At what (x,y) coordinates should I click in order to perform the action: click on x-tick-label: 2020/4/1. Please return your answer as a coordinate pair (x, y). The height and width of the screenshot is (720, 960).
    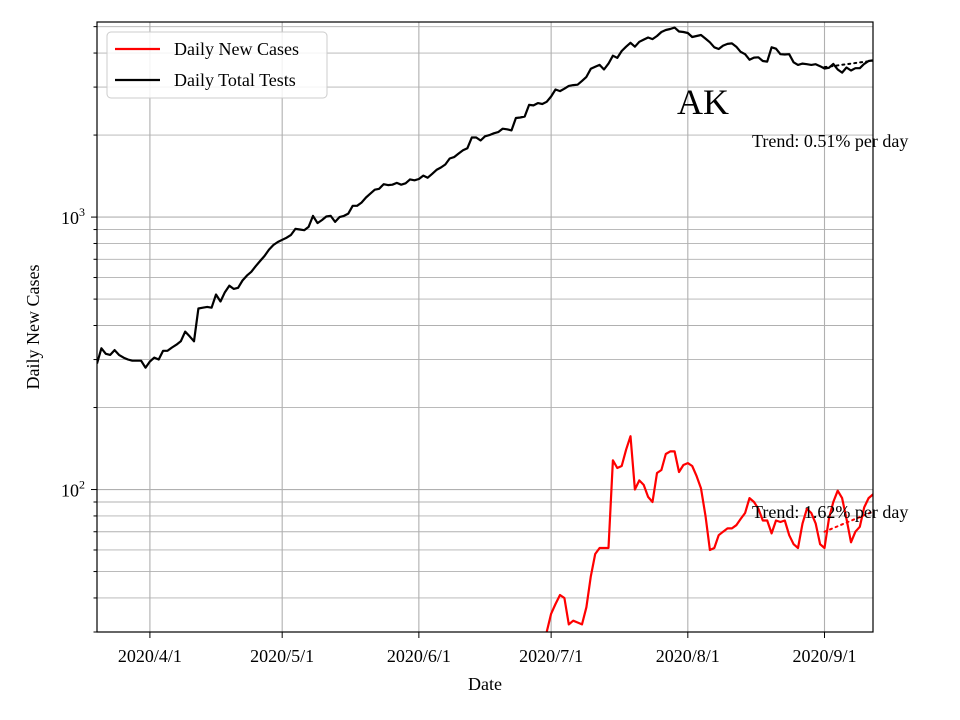
    Looking at the image, I should click on (150, 656).